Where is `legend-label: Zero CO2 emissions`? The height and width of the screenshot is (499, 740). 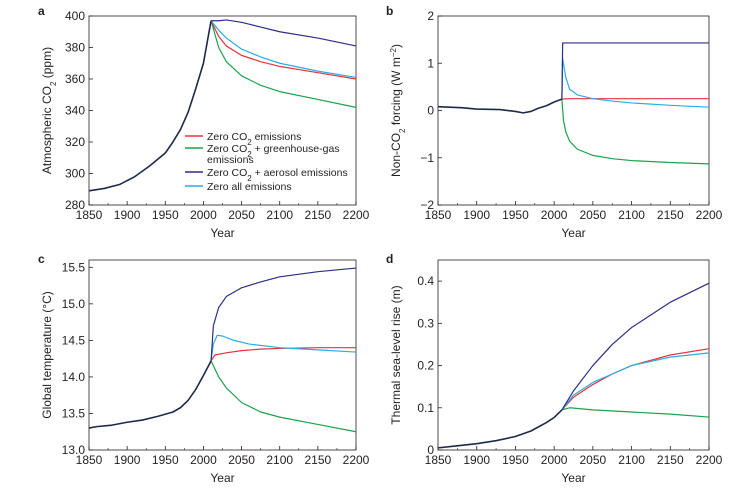
legend-label: Zero CO2 emissions is located at coordinates (254, 139).